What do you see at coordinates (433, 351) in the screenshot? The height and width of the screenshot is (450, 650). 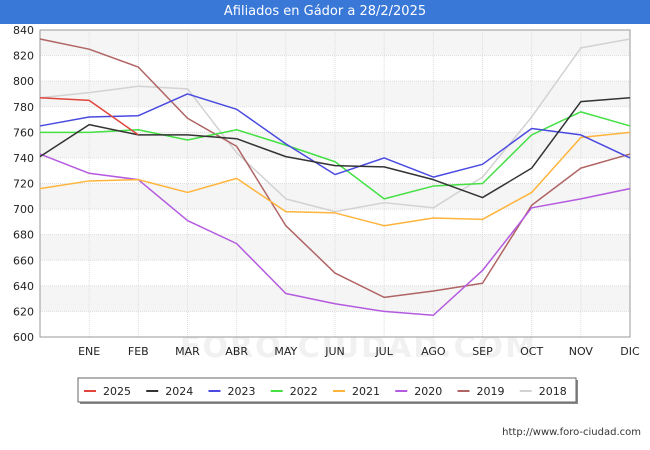 I see `x-tick-label: AGO` at bounding box center [433, 351].